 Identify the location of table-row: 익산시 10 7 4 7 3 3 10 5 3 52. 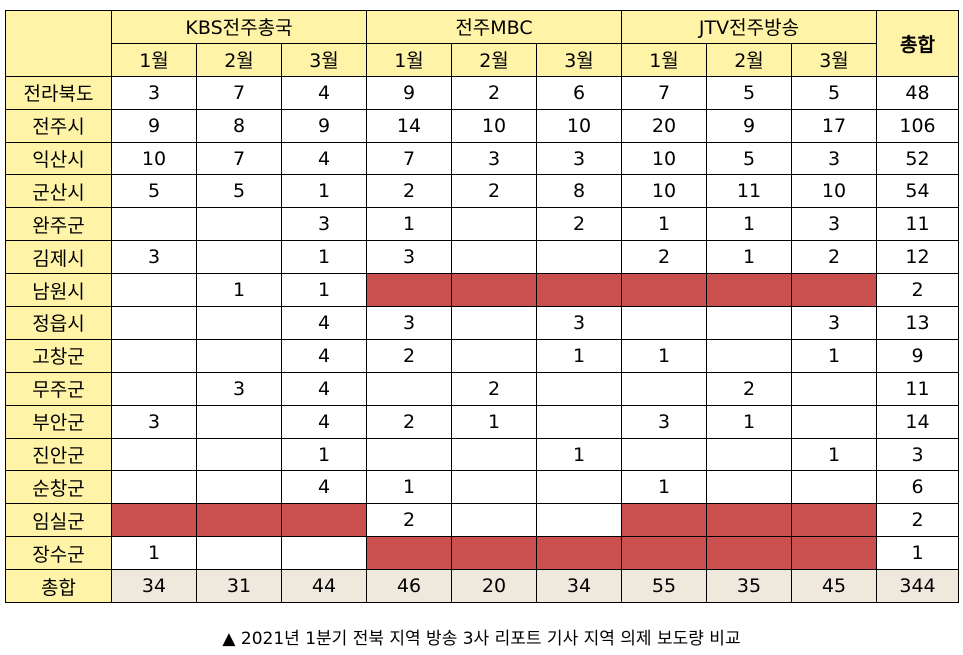
(482, 158).